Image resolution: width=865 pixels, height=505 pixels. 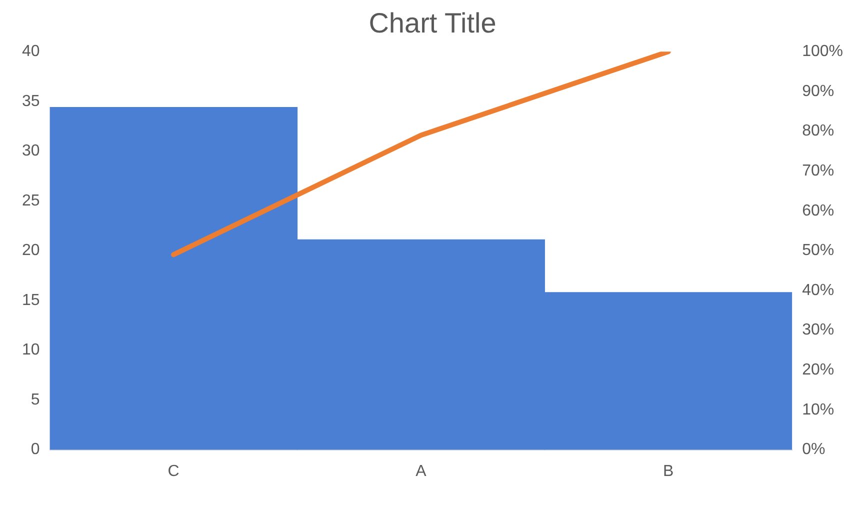 I want to click on y-tick-label: 25, so click(x=31, y=201).